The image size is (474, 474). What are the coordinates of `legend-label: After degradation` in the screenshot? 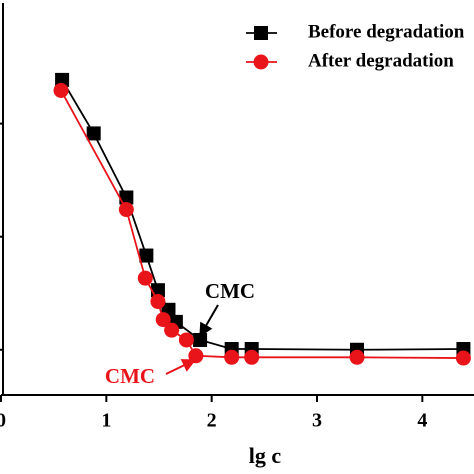 It's located at (381, 60).